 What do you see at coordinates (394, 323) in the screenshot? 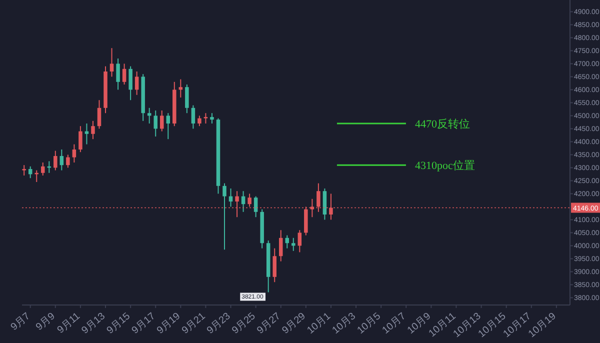
I see `x-tick-label: 10月7` at bounding box center [394, 323].